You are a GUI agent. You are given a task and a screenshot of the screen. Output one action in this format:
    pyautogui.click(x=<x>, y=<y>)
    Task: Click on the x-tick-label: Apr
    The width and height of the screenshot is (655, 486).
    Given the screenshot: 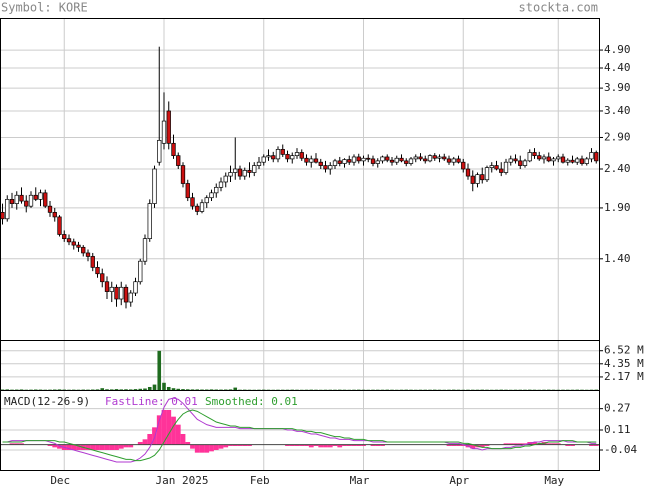 What is the action you would take?
    pyautogui.click(x=459, y=480)
    